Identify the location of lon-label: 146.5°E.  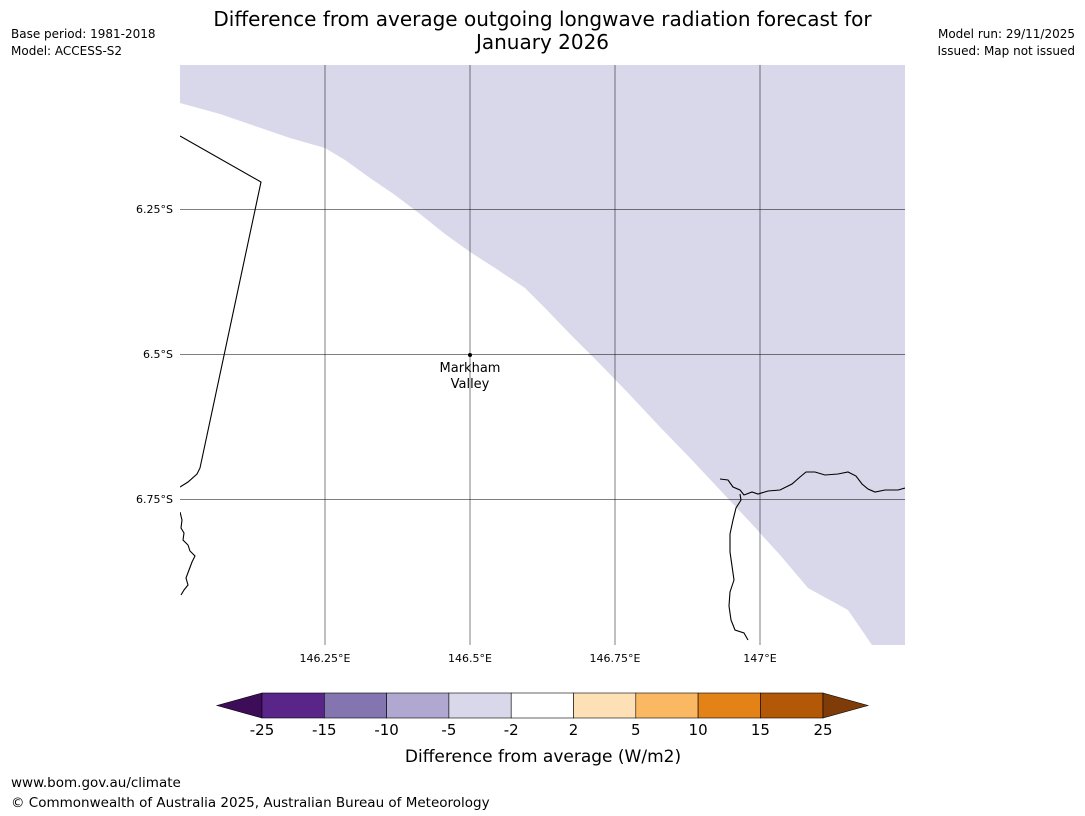
(470, 658).